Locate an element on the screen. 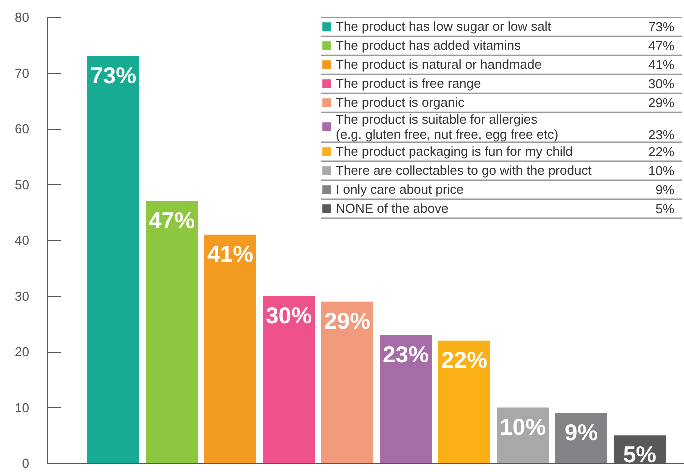 The height and width of the screenshot is (472, 684). data-label: 10% is located at coordinates (523, 427).